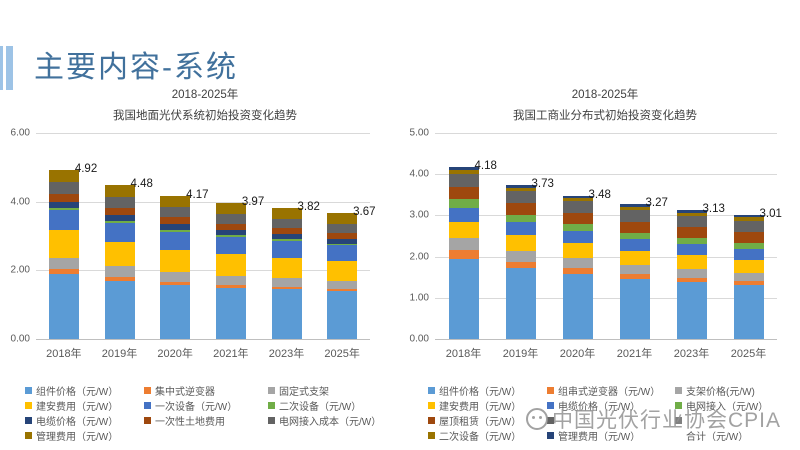  Describe the element at coordinates (691, 354) in the screenshot. I see `x-axis-label: 2023年` at that location.